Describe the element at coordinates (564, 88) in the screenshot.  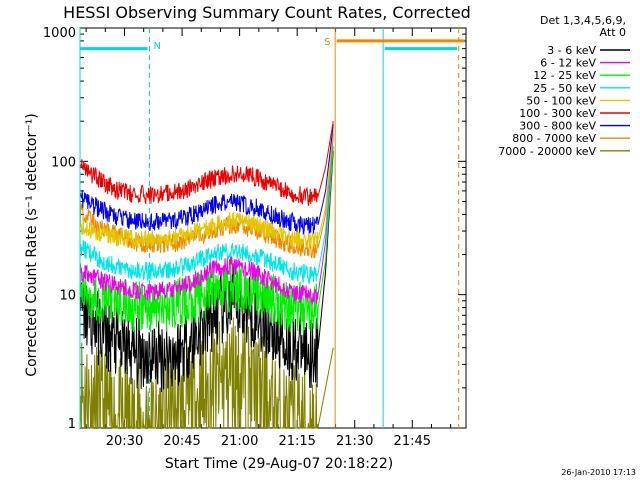
I see `legend-label: 25 - 50 keV` at that location.